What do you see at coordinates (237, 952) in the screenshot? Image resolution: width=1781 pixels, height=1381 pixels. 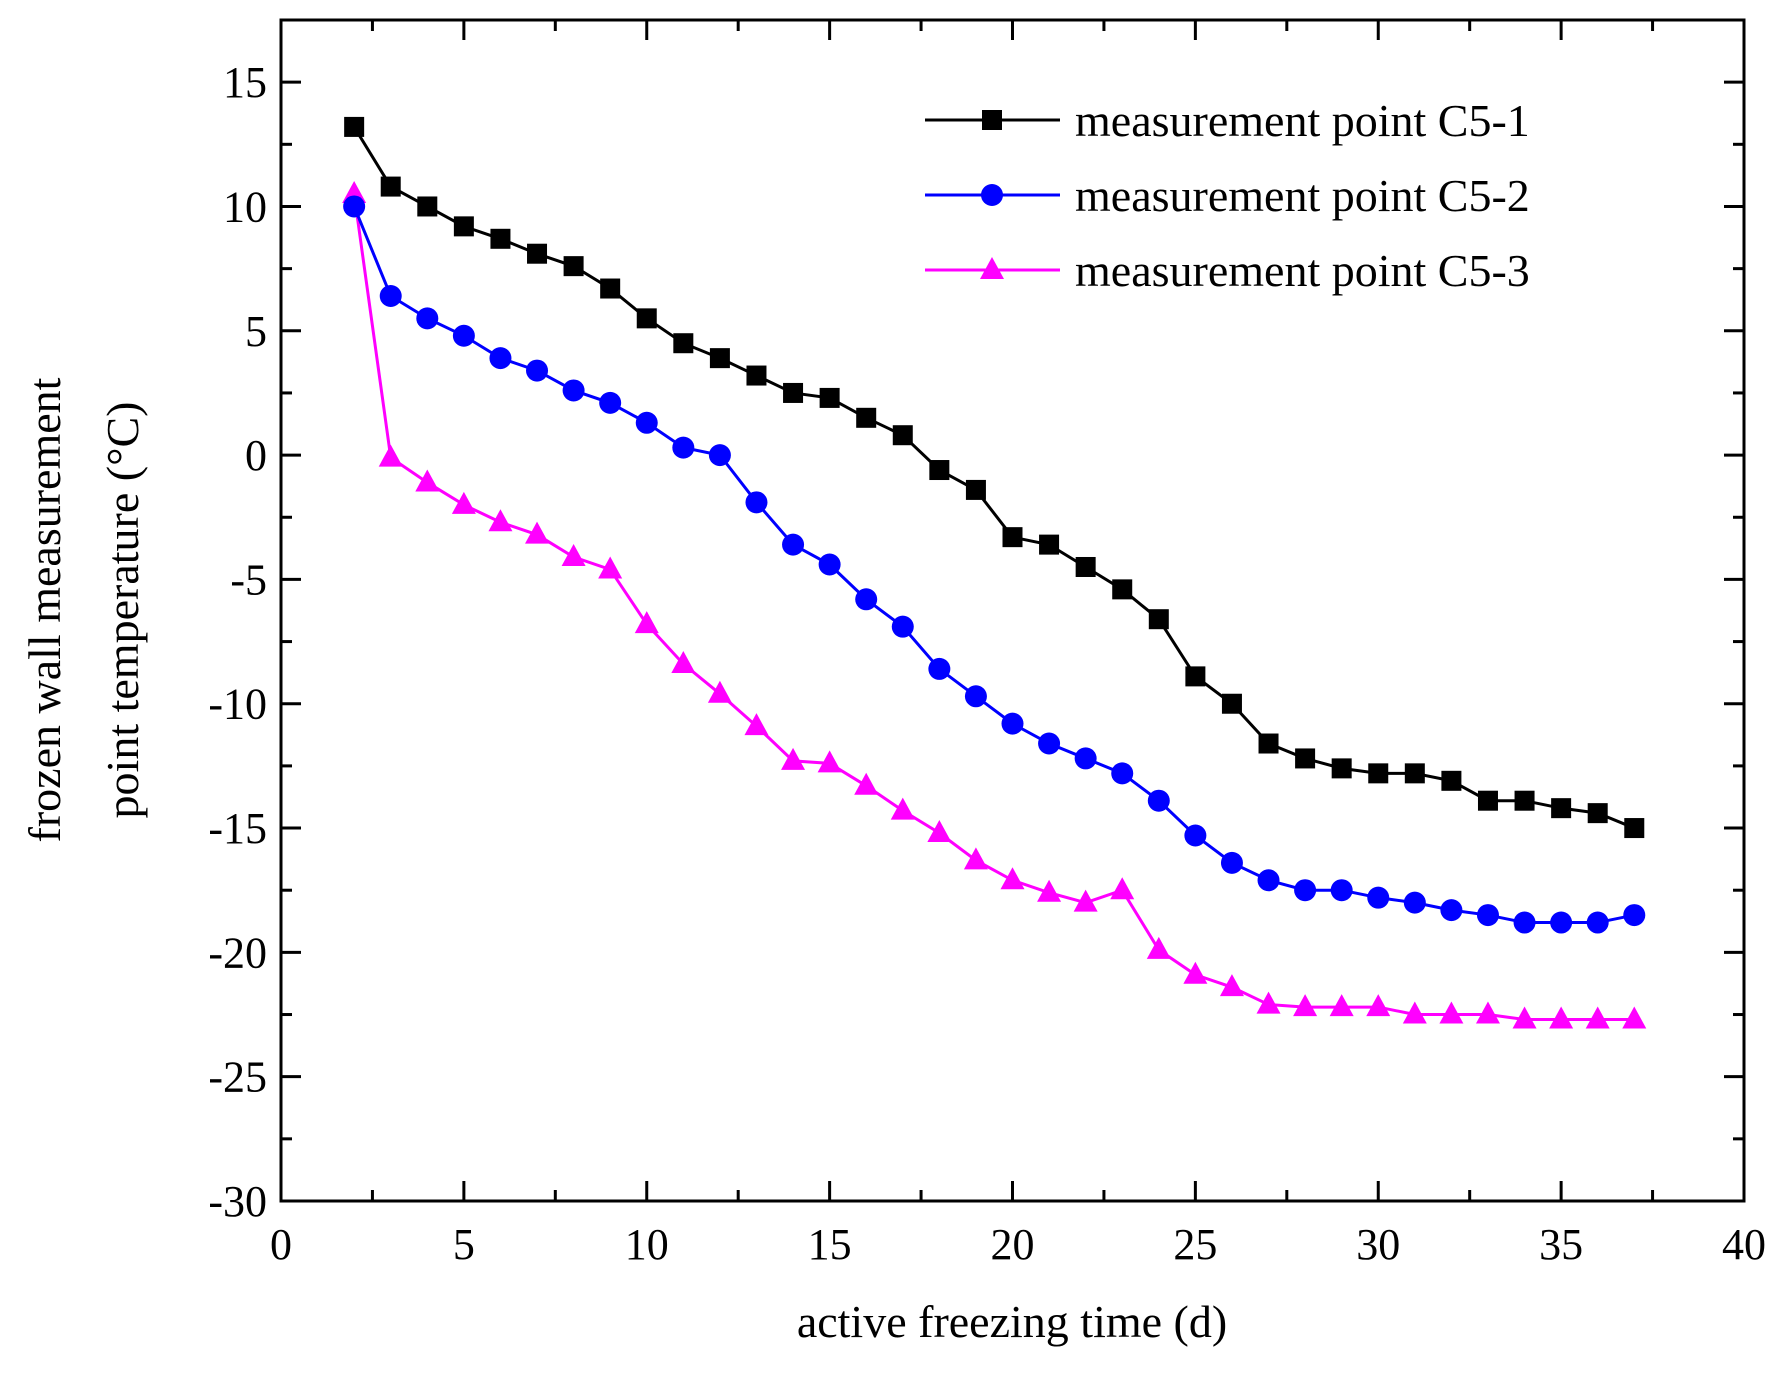 I see `y-tick-label: -20` at bounding box center [237, 952].